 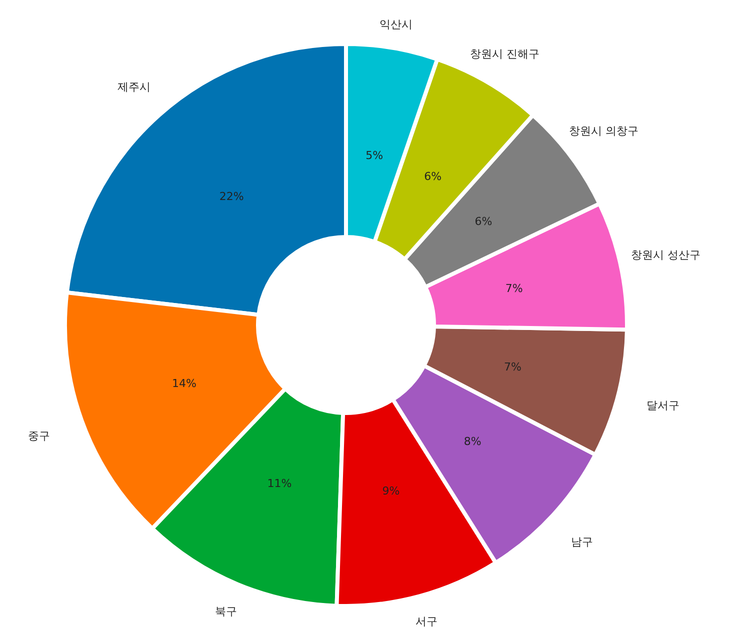 What do you see at coordinates (134, 87) in the screenshot?
I see `slice-label: 제주시` at bounding box center [134, 87].